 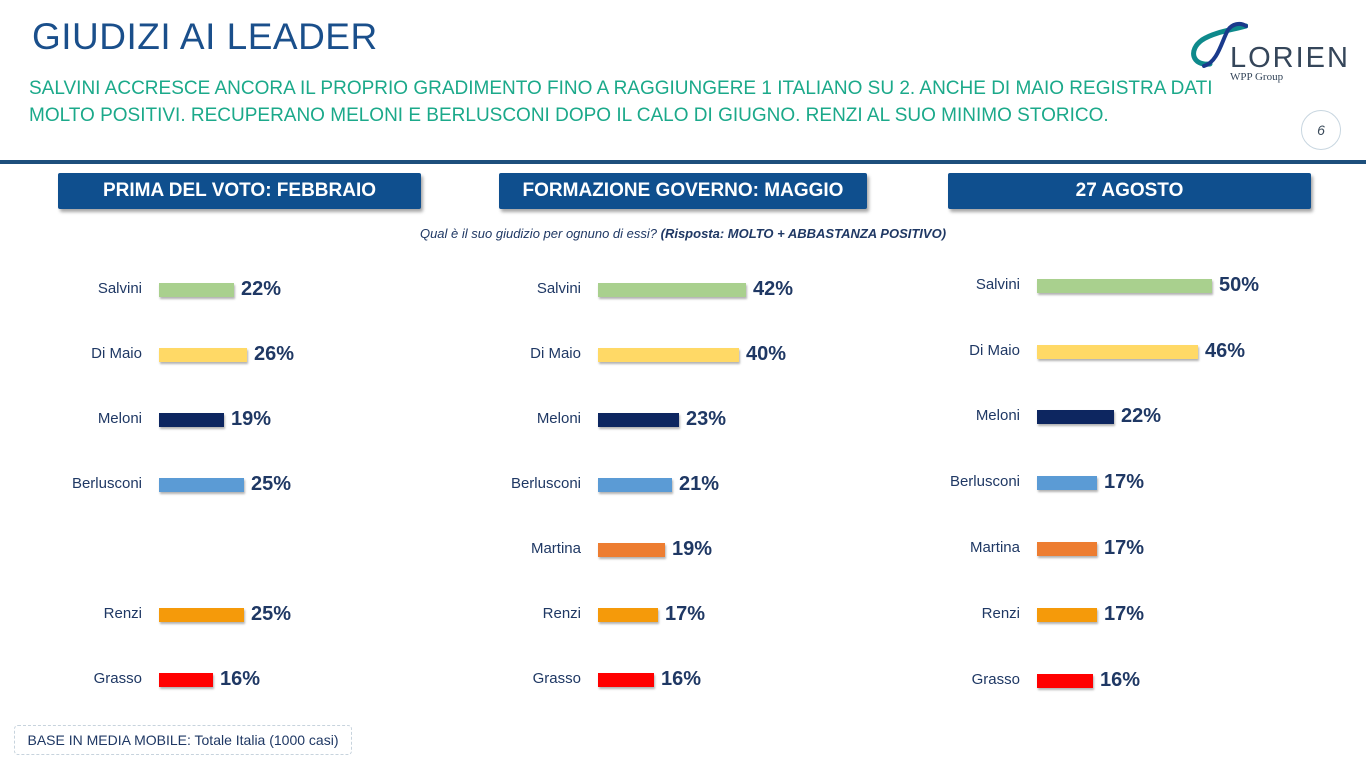 What do you see at coordinates (1239, 285) in the screenshot?
I see `value-label: 50%` at bounding box center [1239, 285].